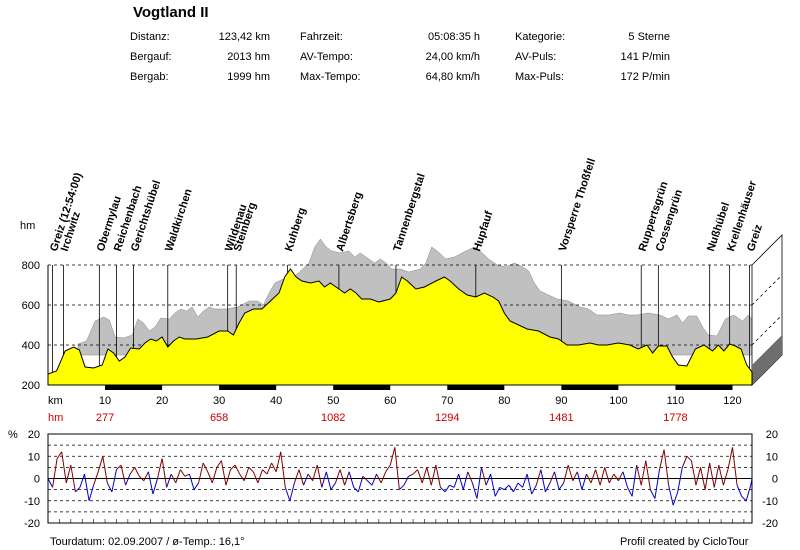 The image size is (800, 550). What do you see at coordinates (675, 418) in the screenshot?
I see `climb-value: 1778` at bounding box center [675, 418].